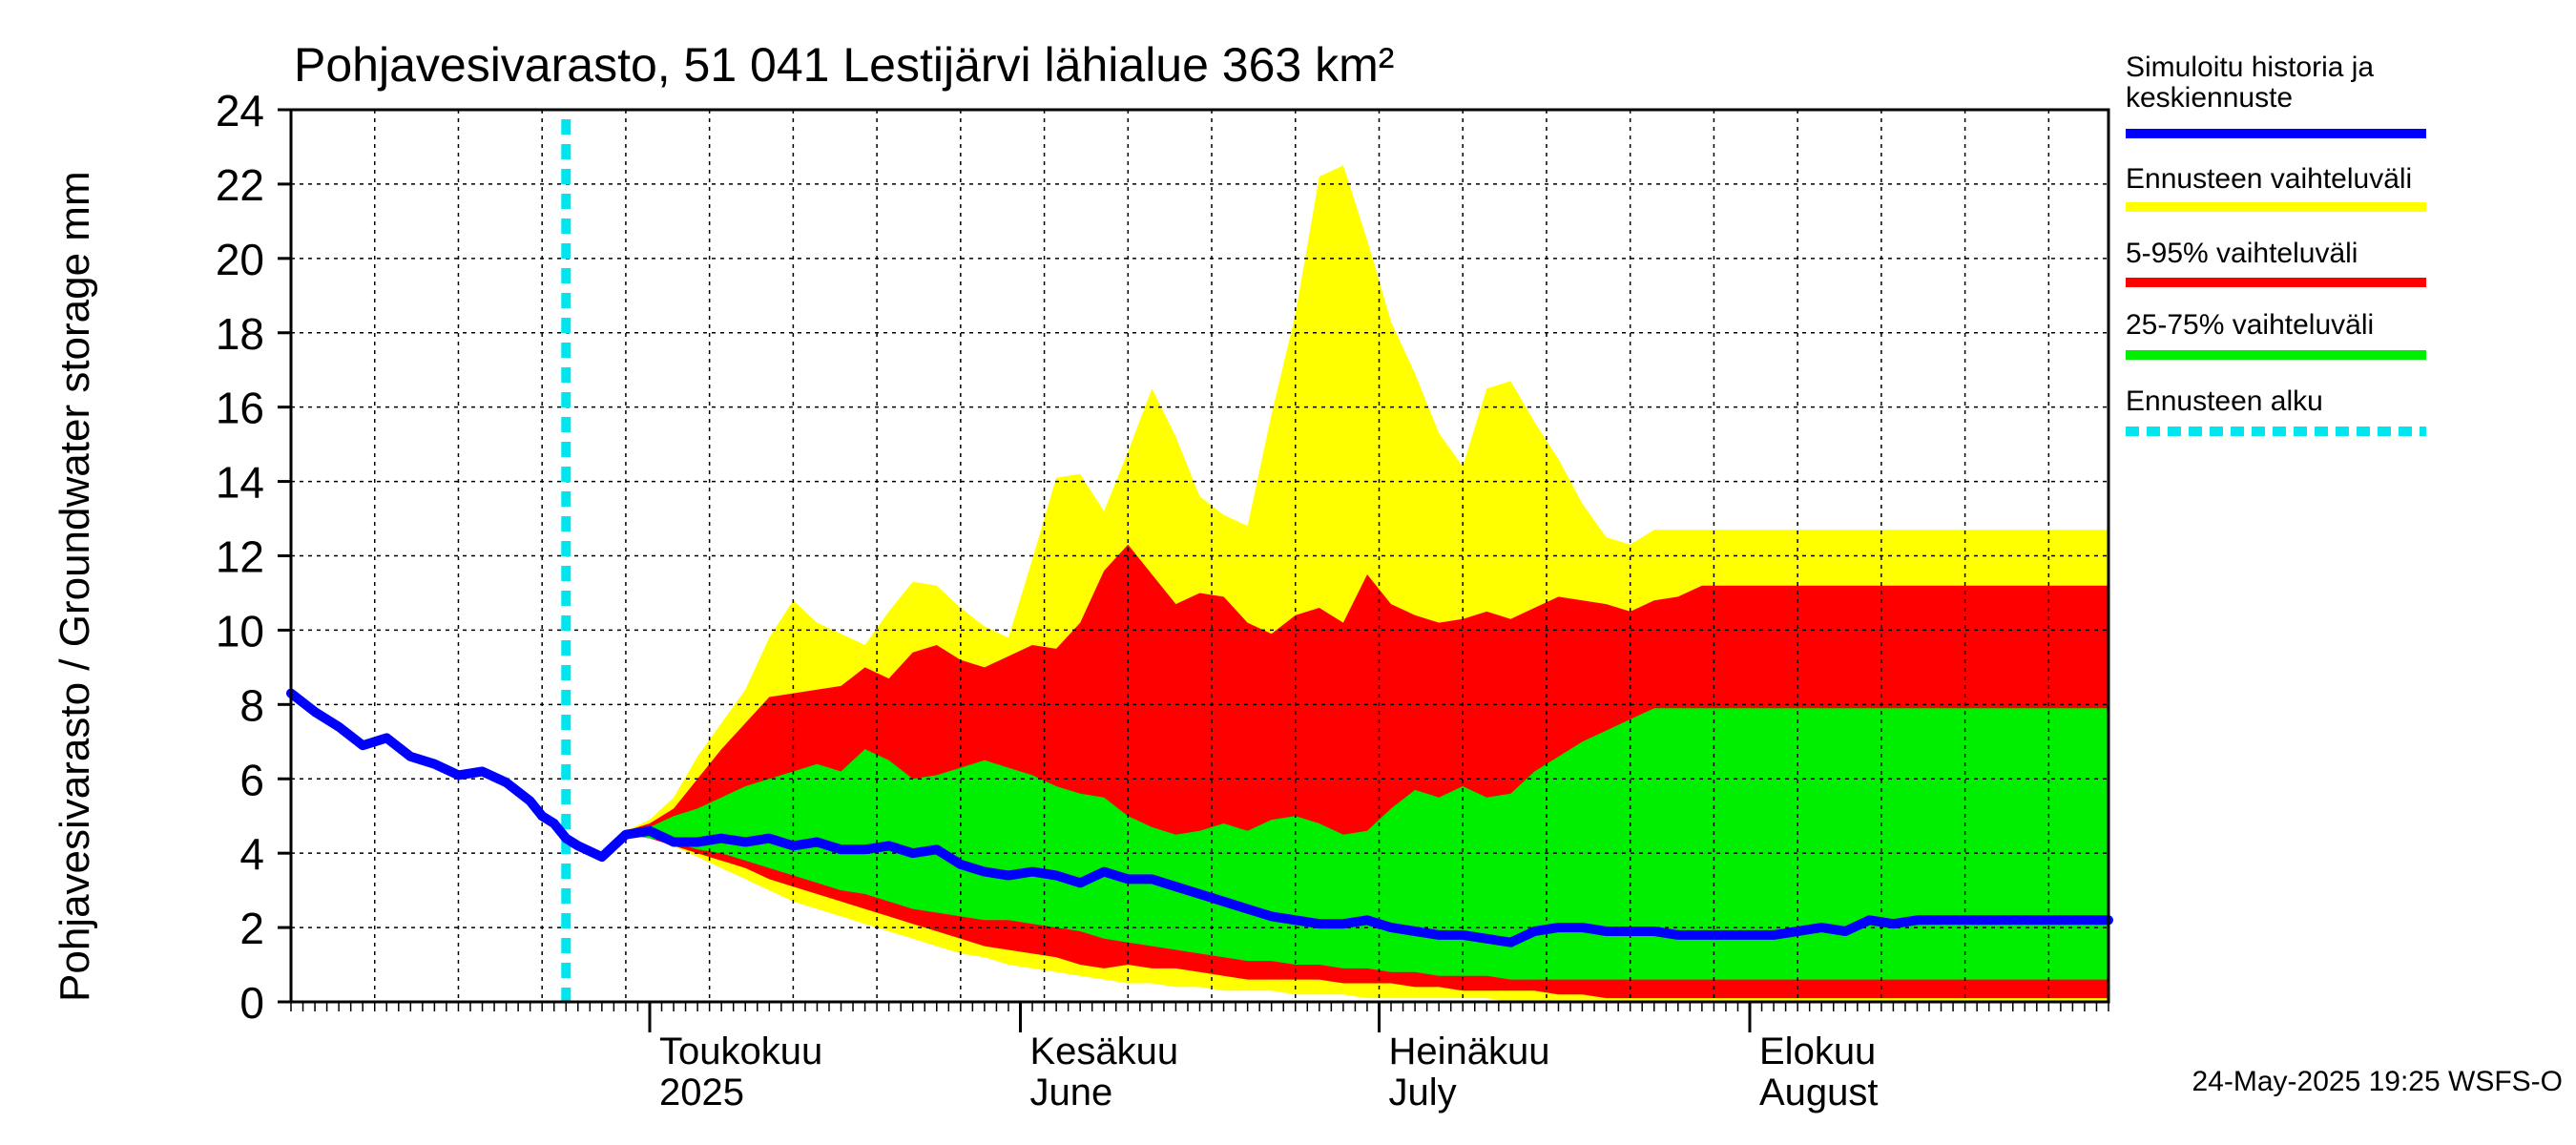  I want to click on y-tick-label-2: 4, so click(251, 854).